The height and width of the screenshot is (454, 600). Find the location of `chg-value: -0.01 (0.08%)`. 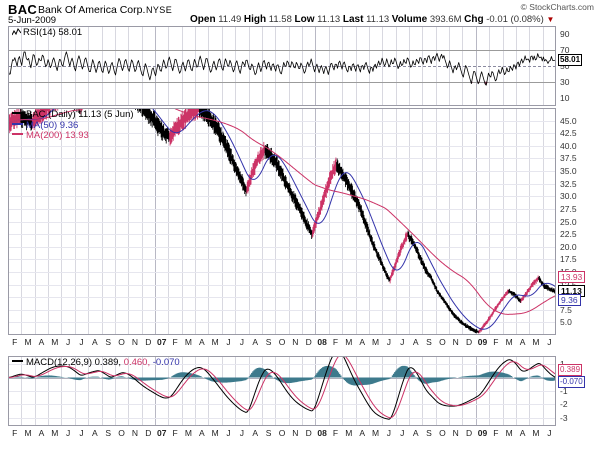

chg-value: -0.01 (0.08%) is located at coordinates (515, 19).